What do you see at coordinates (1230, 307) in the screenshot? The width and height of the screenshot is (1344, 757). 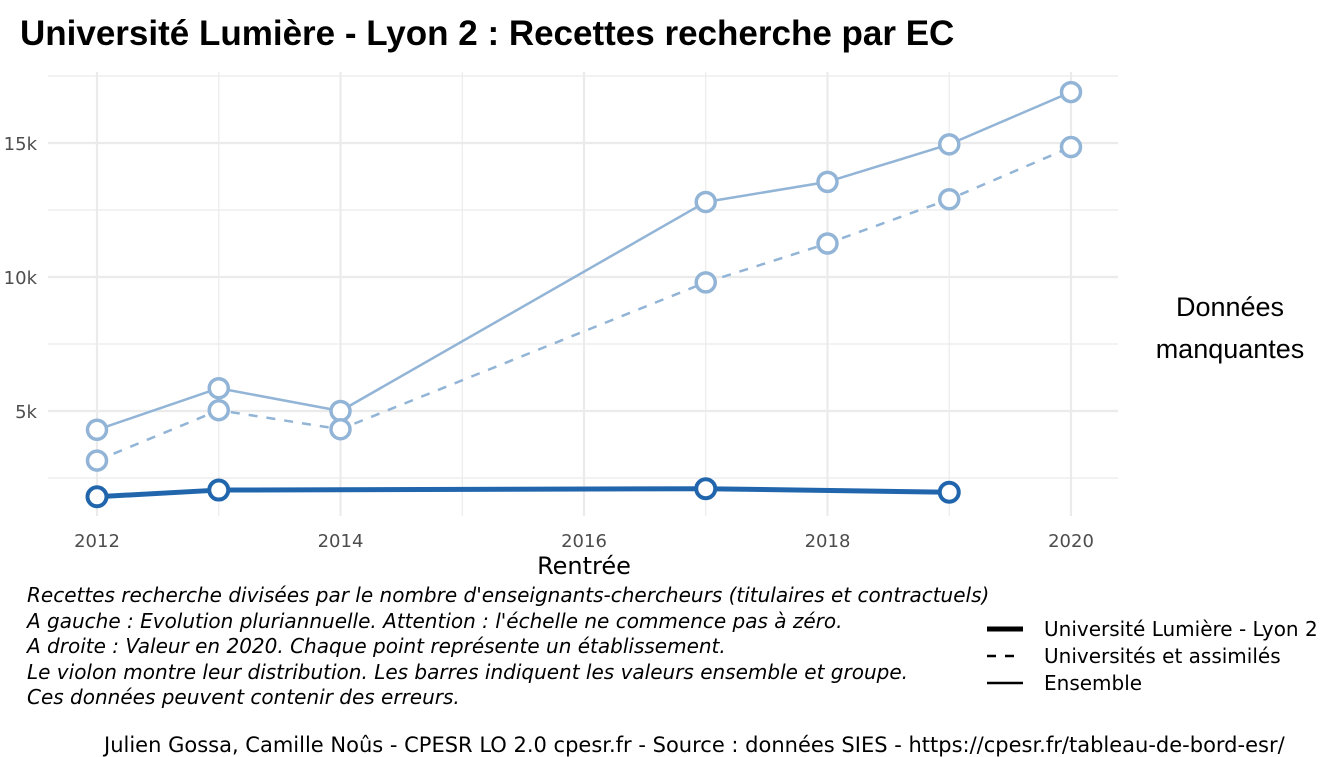 I see `missing-data-line-1: Données` at bounding box center [1230, 307].